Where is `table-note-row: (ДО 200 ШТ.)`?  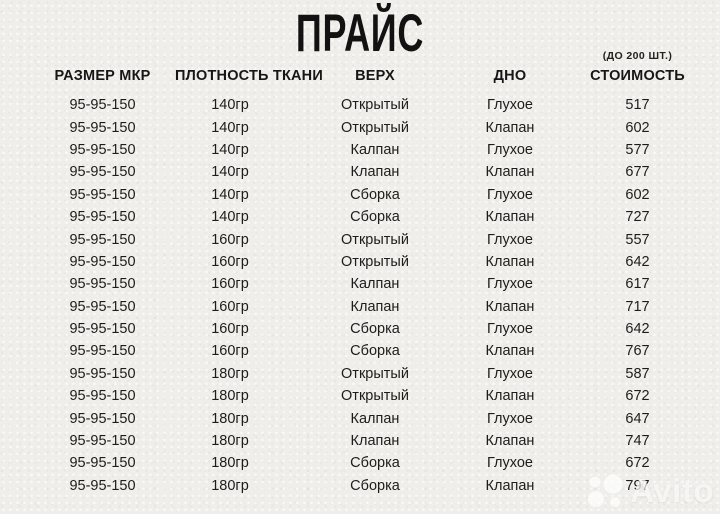
table-note-row: (ДО 200 ШТ.) is located at coordinates (375, 56).